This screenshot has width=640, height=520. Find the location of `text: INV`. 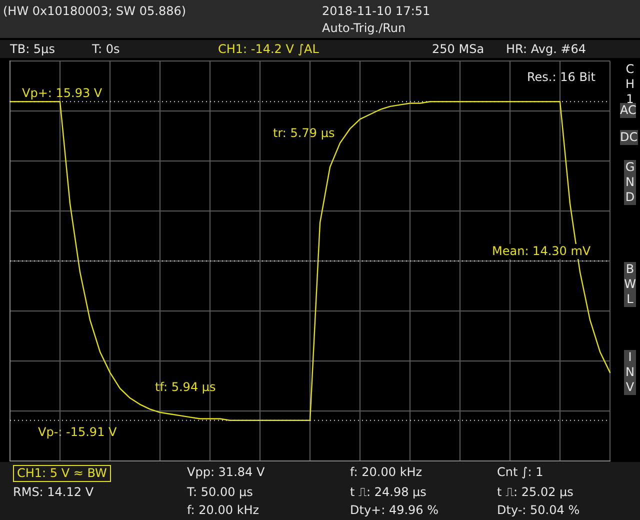

text: INV is located at coordinates (630, 372).